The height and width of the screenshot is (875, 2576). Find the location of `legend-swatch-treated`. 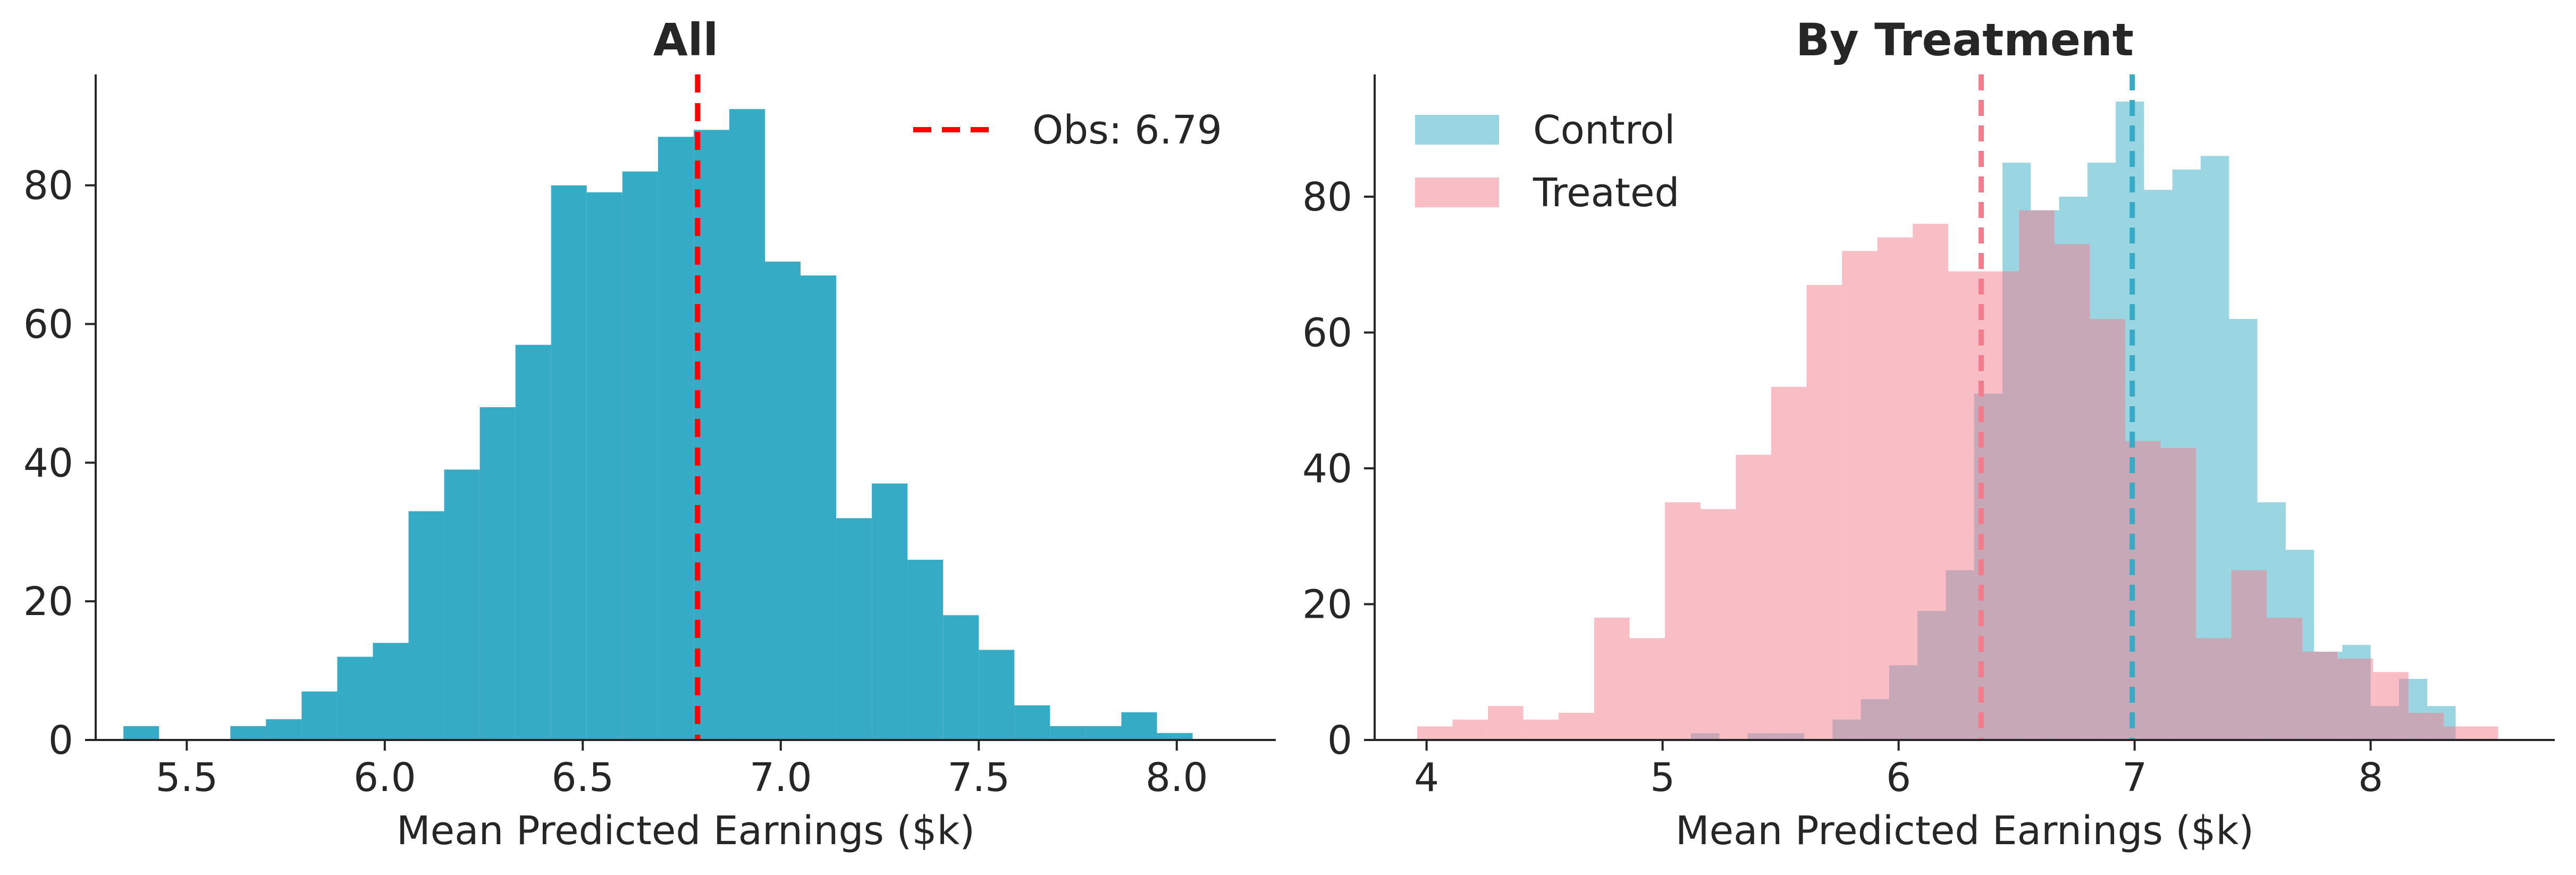

legend-swatch-treated is located at coordinates (1457, 192).